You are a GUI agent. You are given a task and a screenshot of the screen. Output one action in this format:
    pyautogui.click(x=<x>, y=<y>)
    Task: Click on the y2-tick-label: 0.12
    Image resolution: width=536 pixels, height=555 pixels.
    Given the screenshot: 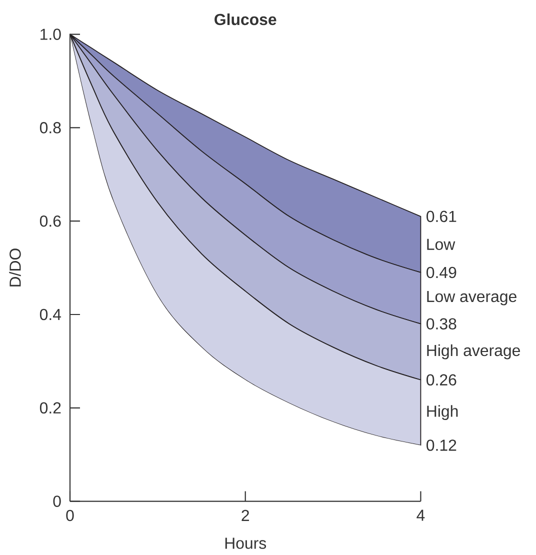 What is the action you would take?
    pyautogui.click(x=441, y=445)
    